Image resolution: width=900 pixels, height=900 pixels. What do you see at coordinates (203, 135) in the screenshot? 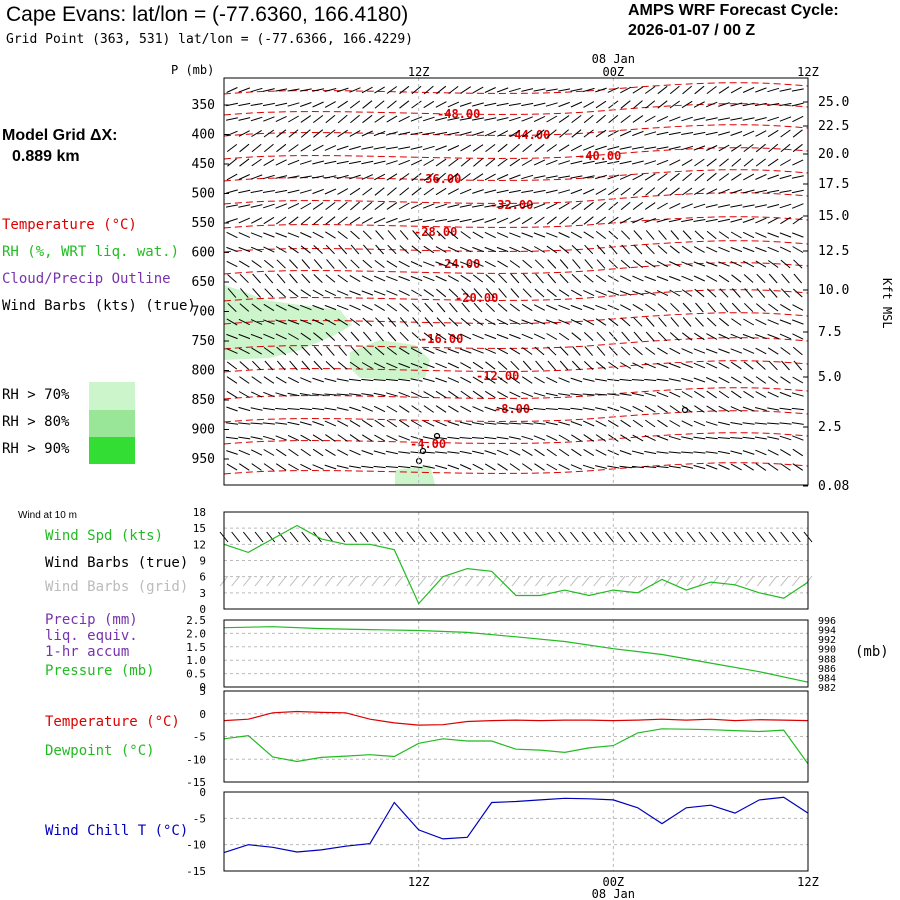
I see `pressure-tick-label: 400` at bounding box center [203, 135].